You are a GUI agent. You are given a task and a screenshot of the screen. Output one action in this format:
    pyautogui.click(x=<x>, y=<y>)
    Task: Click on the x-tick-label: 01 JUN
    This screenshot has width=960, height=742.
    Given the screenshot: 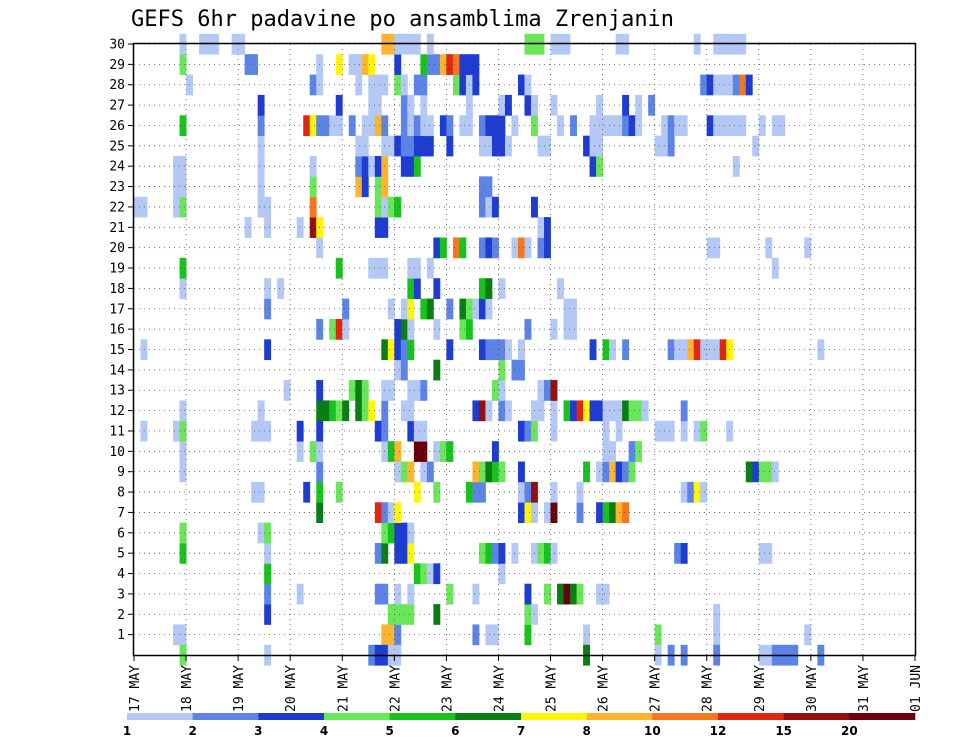 What is the action you would take?
    pyautogui.click(x=916, y=688)
    